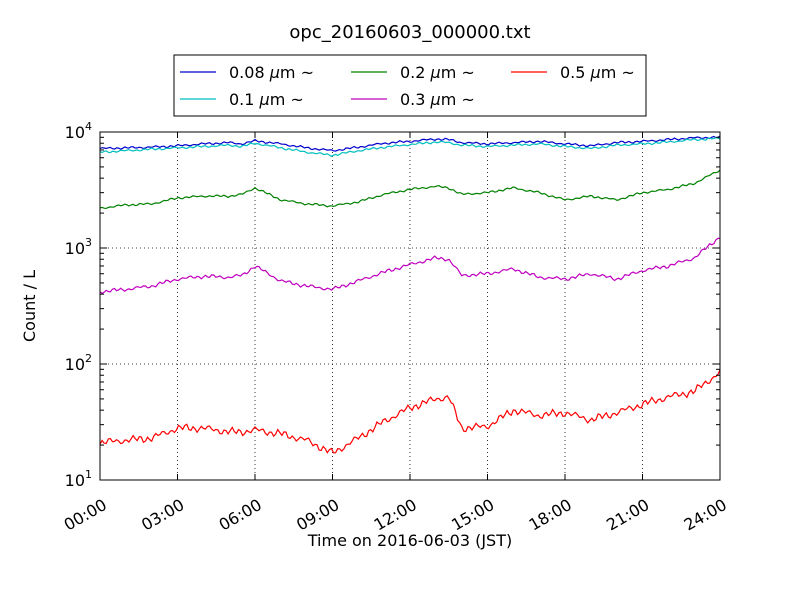 The width and height of the screenshot is (800, 600). I want to click on x-axis-label: Time on 2016-06-03 (JST), so click(409, 540).